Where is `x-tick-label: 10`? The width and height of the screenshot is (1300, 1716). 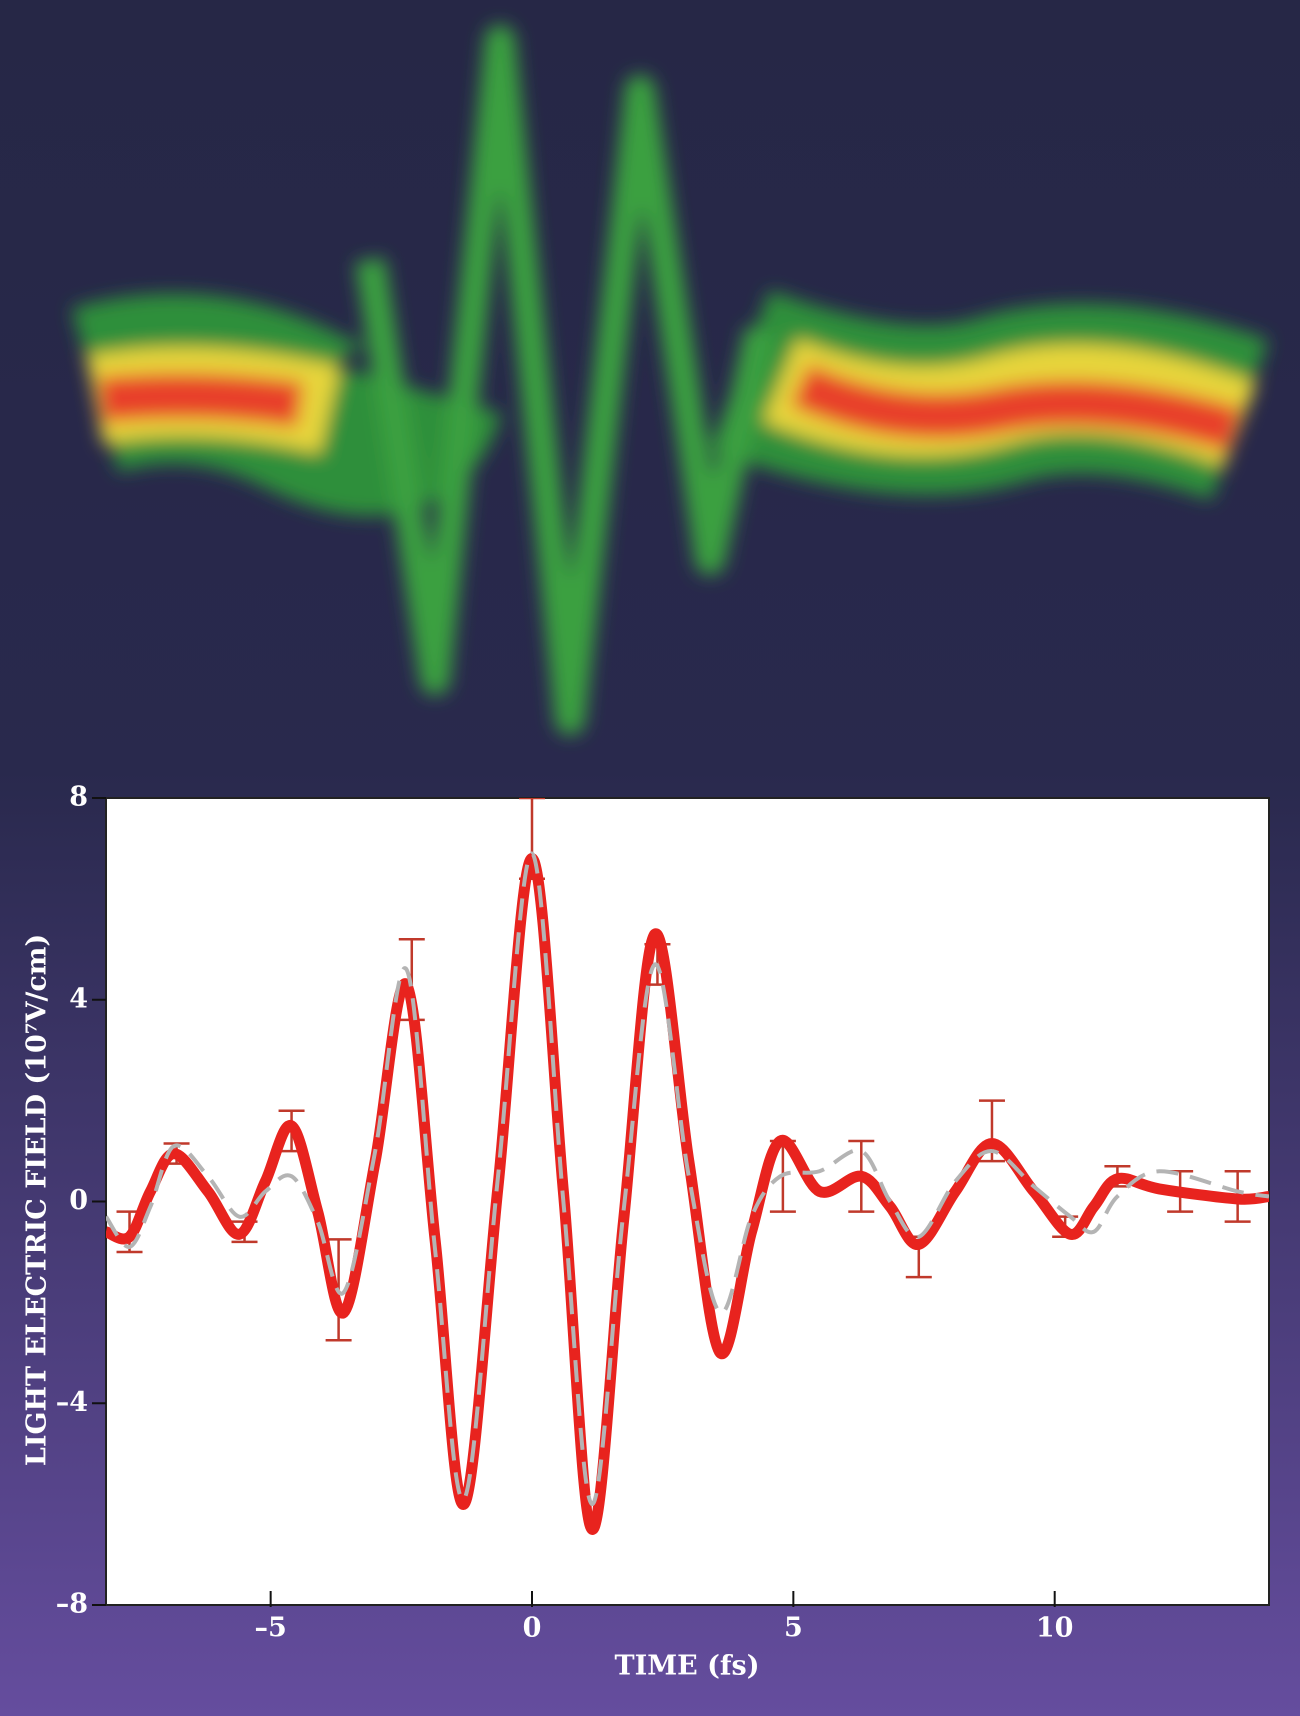
x-tick-label: 10 is located at coordinates (1055, 1628).